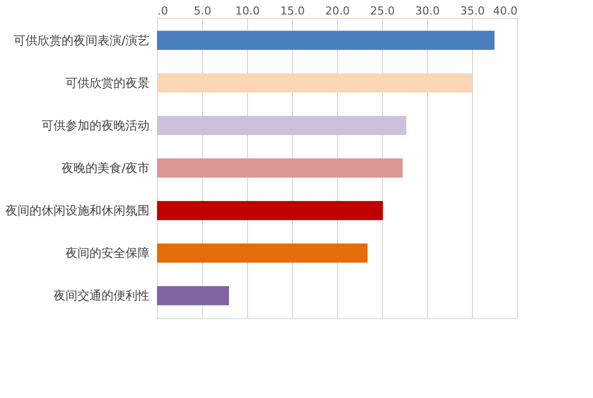  Describe the element at coordinates (102, 295) in the screenshot. I see `y-tick-label: 夜间交通的便利性` at that location.